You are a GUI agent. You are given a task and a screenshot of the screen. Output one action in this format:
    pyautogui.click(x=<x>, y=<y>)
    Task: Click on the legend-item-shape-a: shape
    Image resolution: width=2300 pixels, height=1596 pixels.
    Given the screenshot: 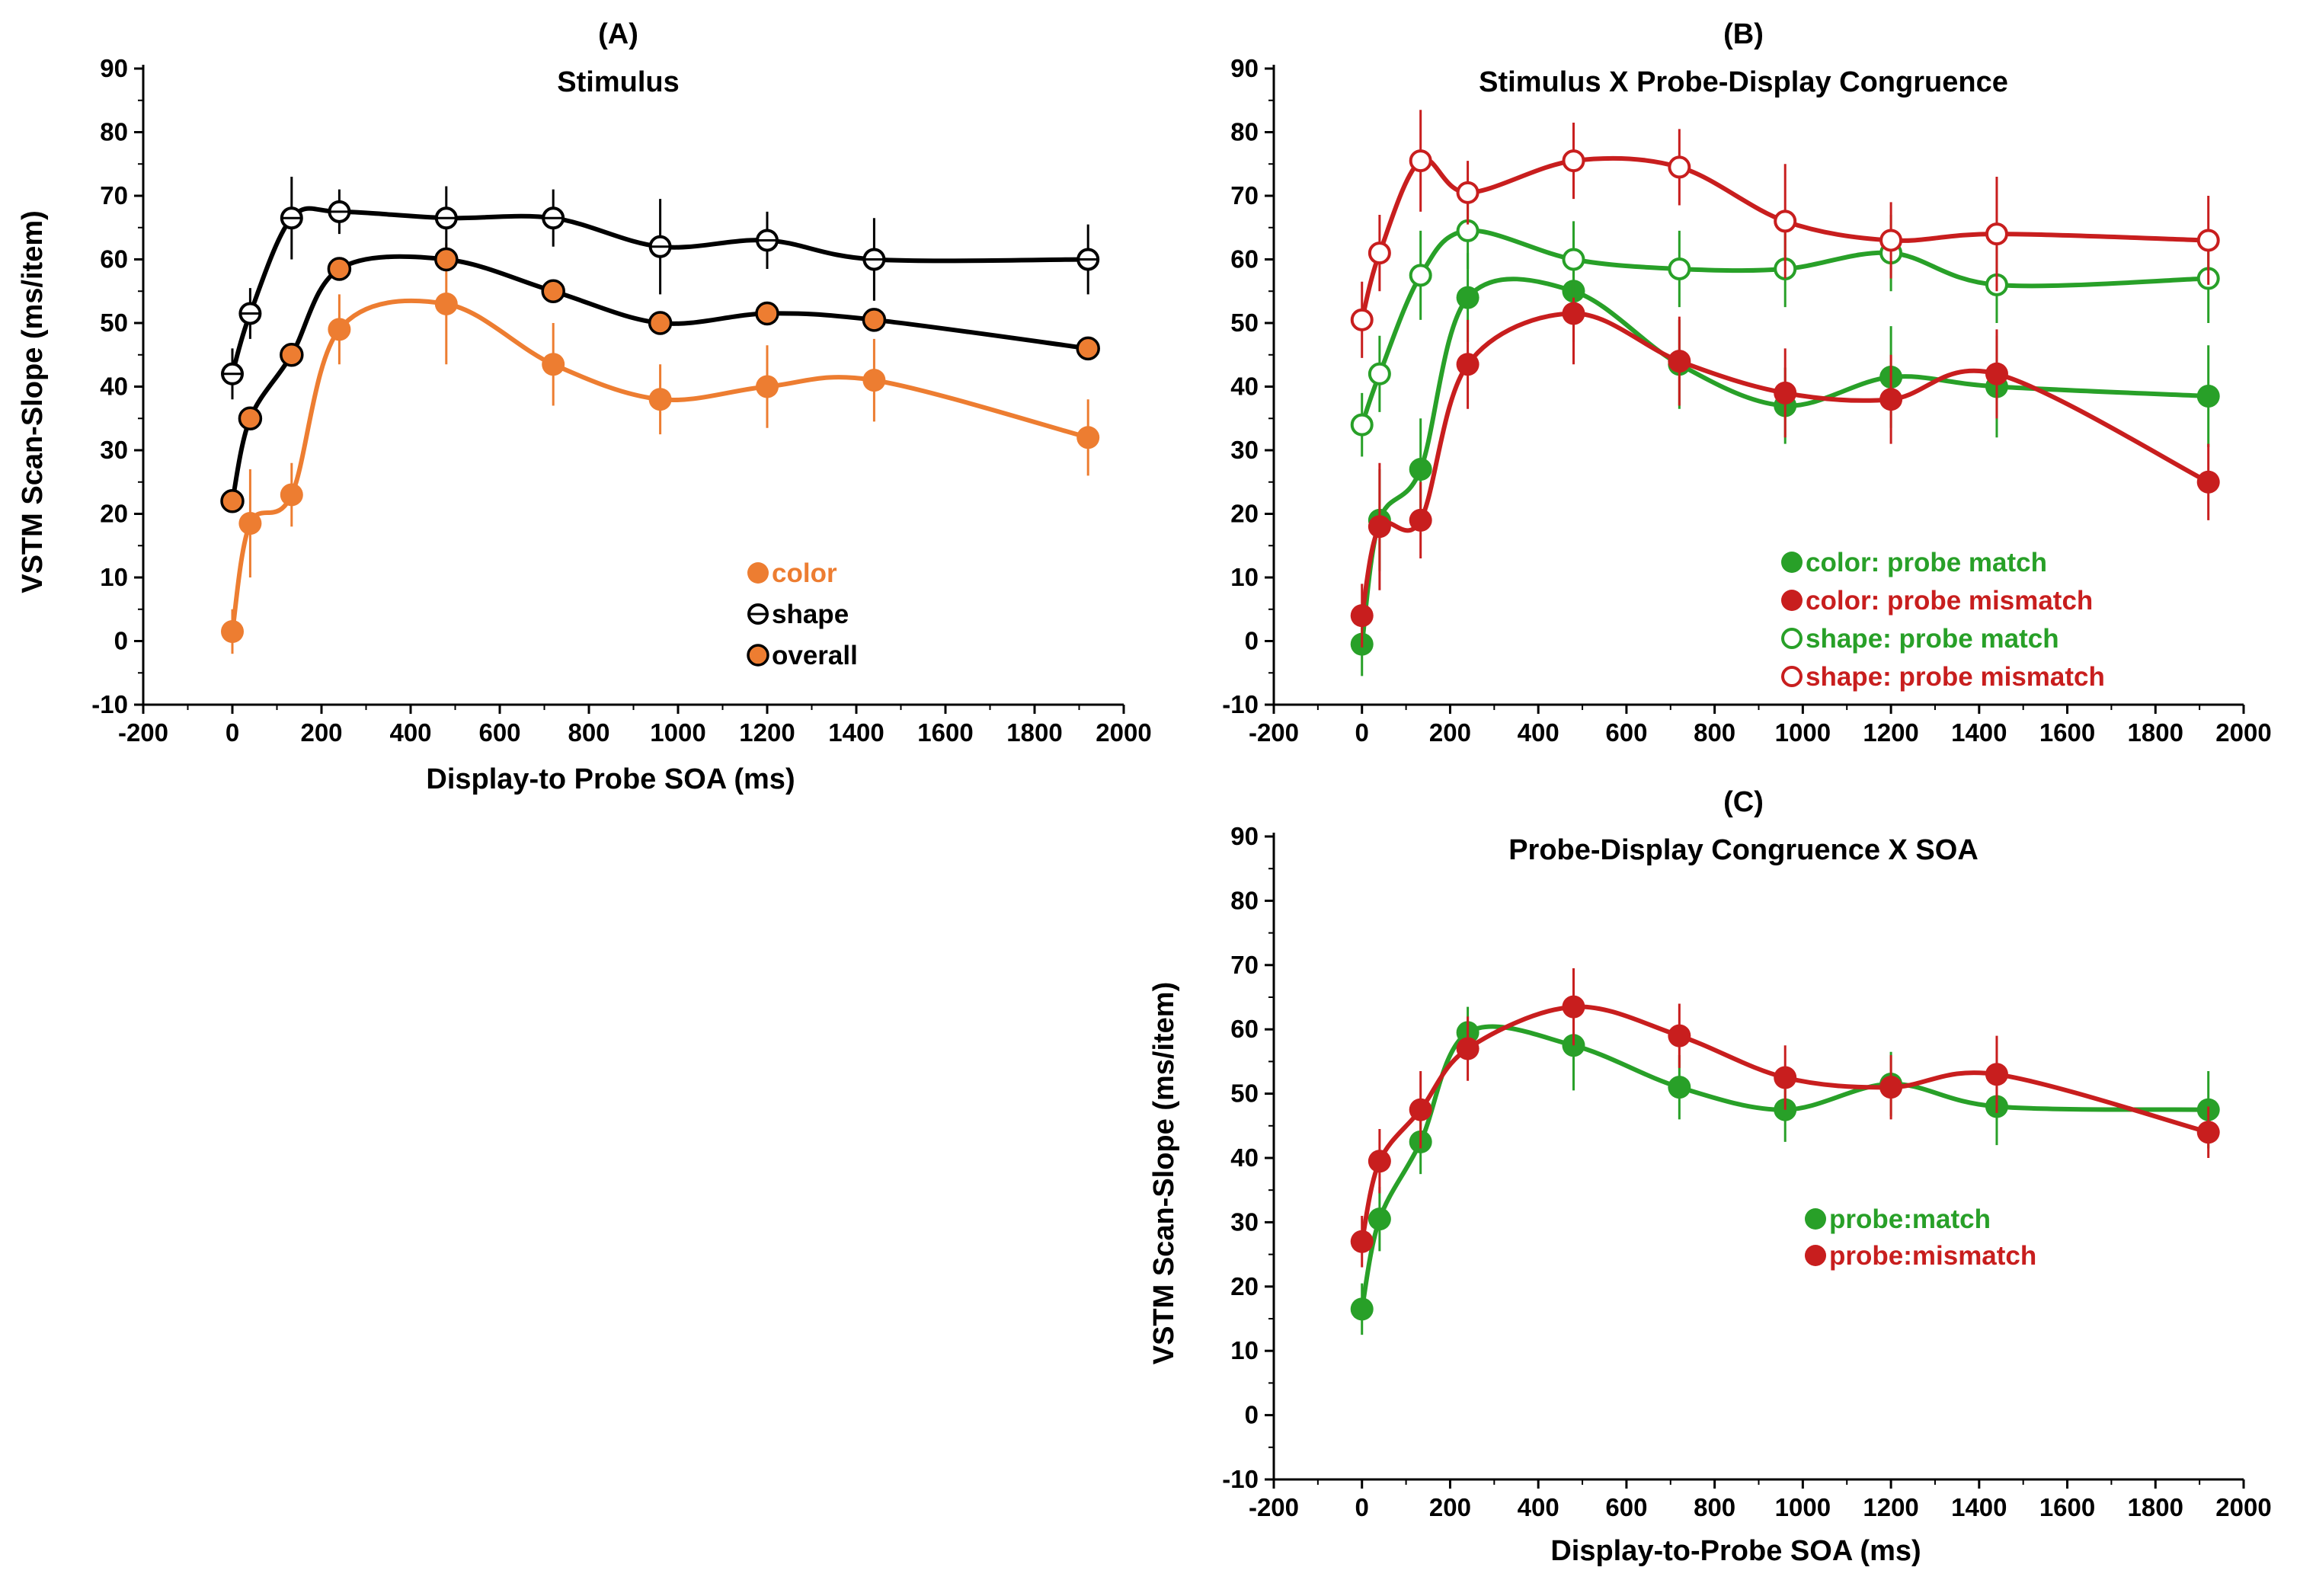 What is the action you would take?
    pyautogui.click(x=798, y=614)
    